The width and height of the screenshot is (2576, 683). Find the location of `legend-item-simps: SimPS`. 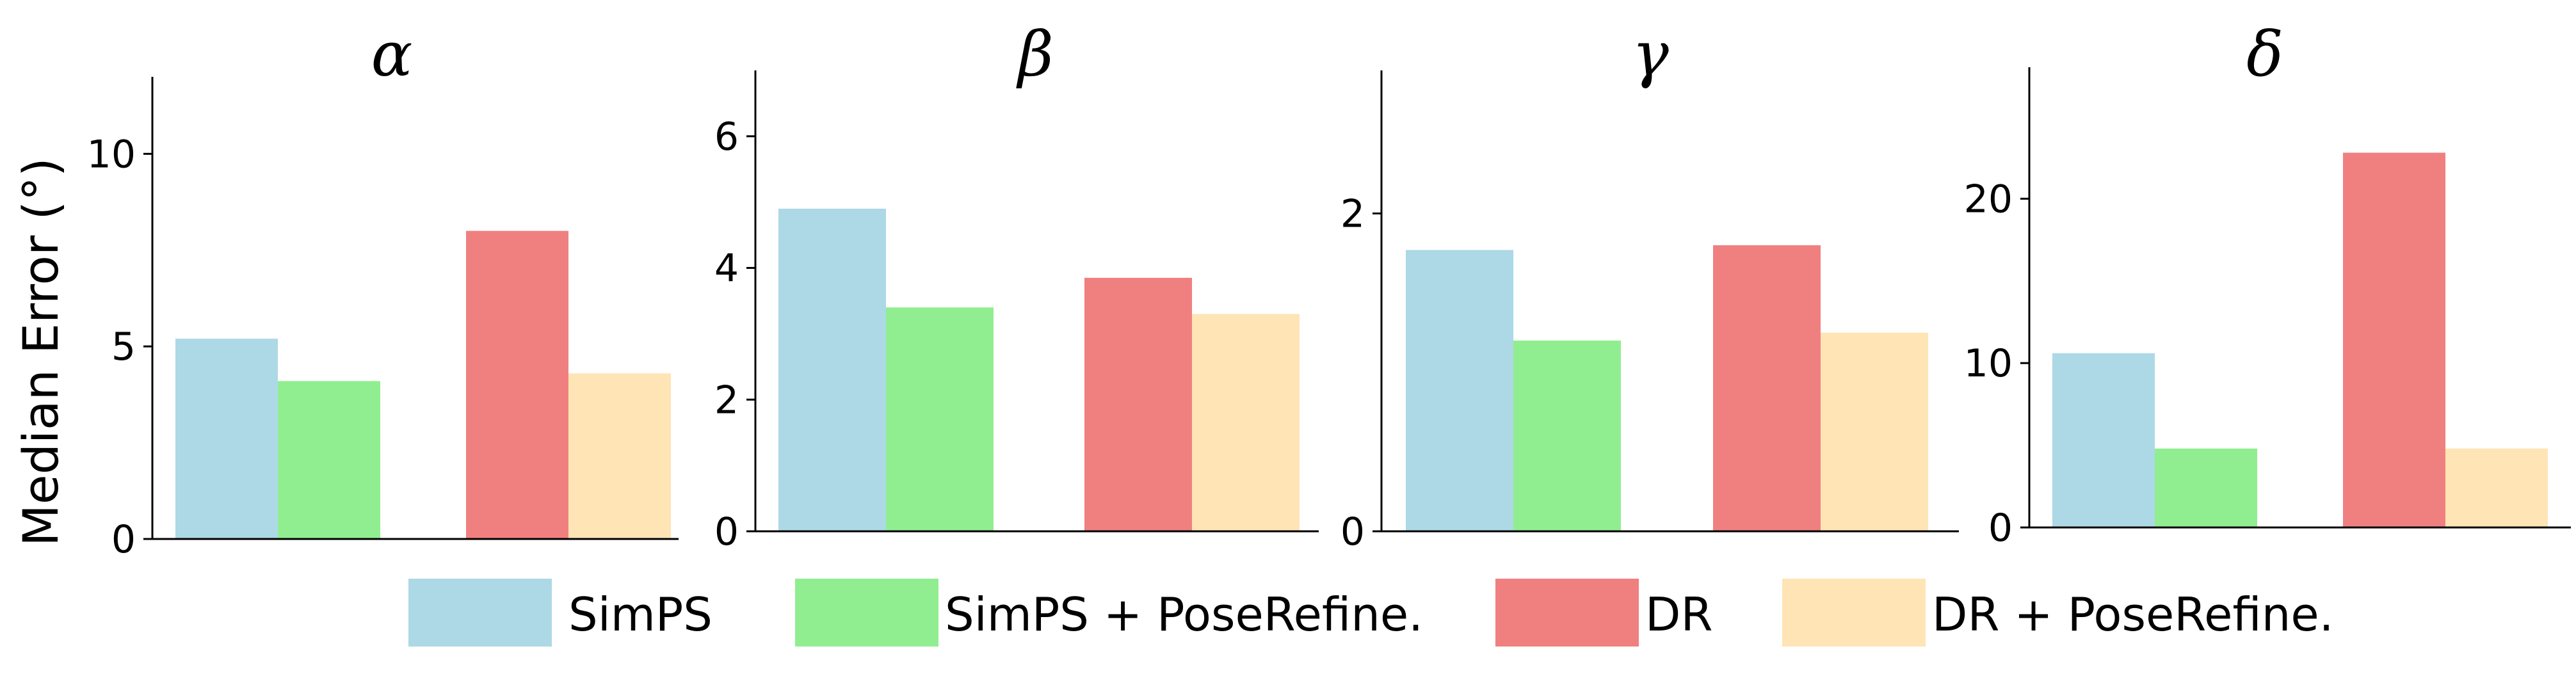

legend-item-simps: SimPS is located at coordinates (560, 613).